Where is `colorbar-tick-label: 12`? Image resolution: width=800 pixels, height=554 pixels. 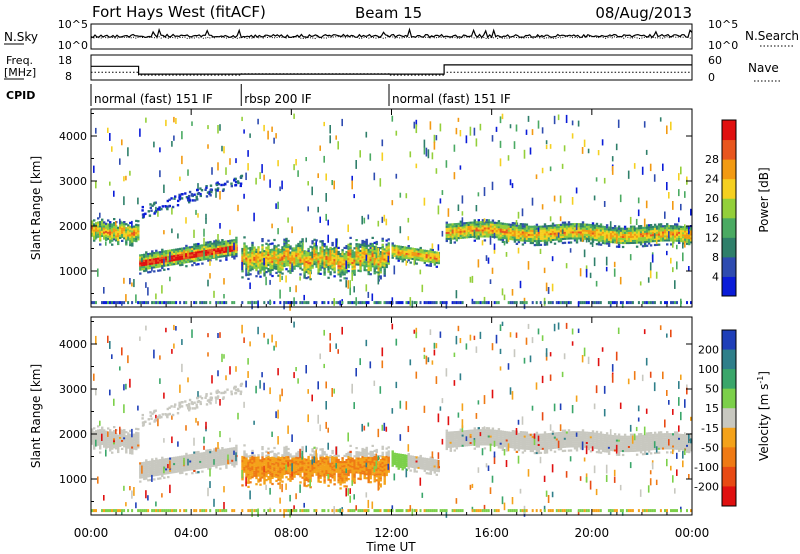
colorbar-tick-label: 12 is located at coordinates (712, 237).